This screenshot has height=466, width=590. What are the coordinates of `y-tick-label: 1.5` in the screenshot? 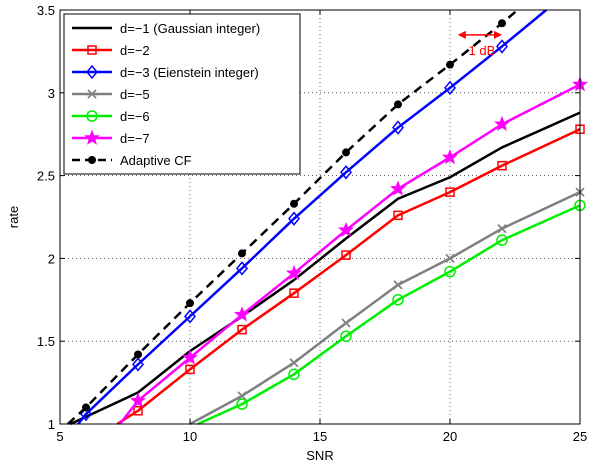 It's located at (46, 341).